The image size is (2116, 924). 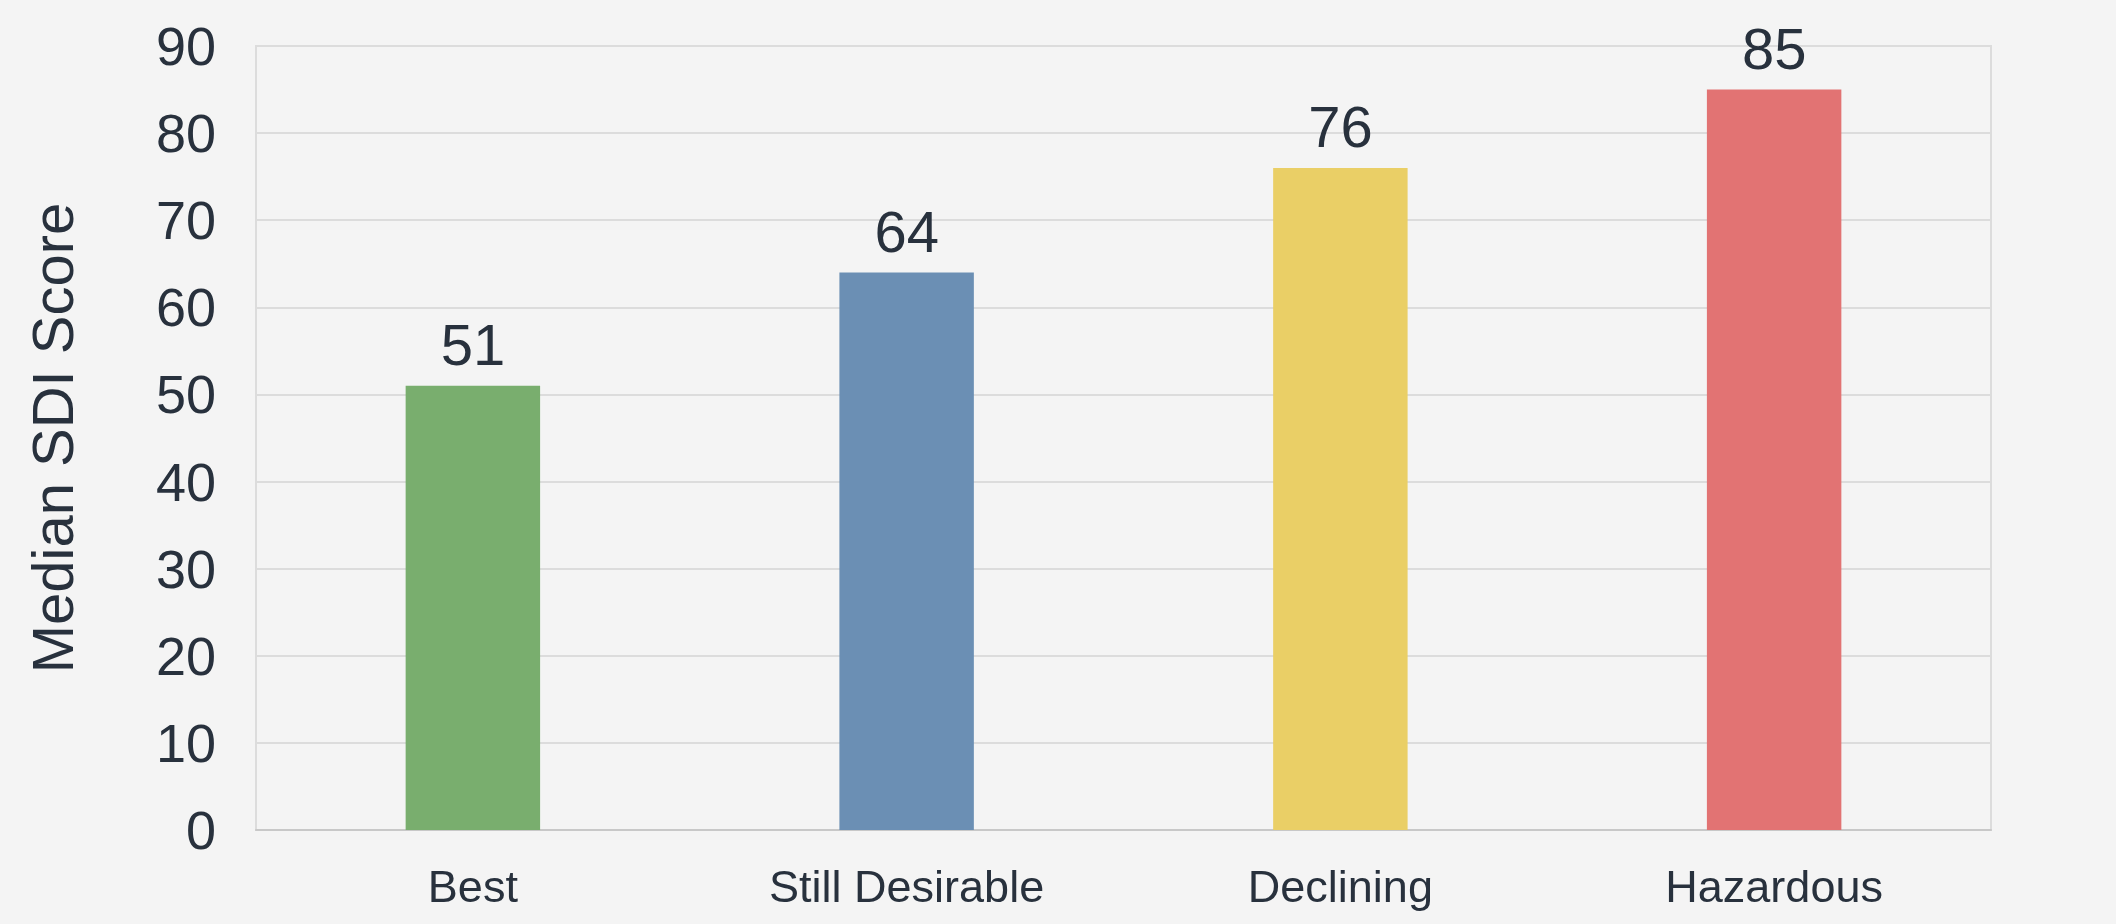 I want to click on y-tick-label: 90, so click(x=185, y=46).